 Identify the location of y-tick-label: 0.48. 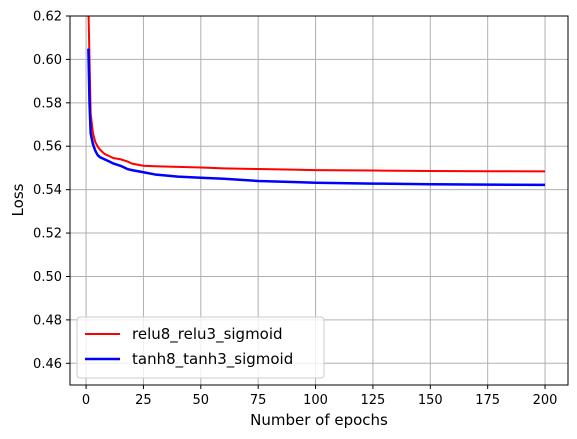
(47, 320).